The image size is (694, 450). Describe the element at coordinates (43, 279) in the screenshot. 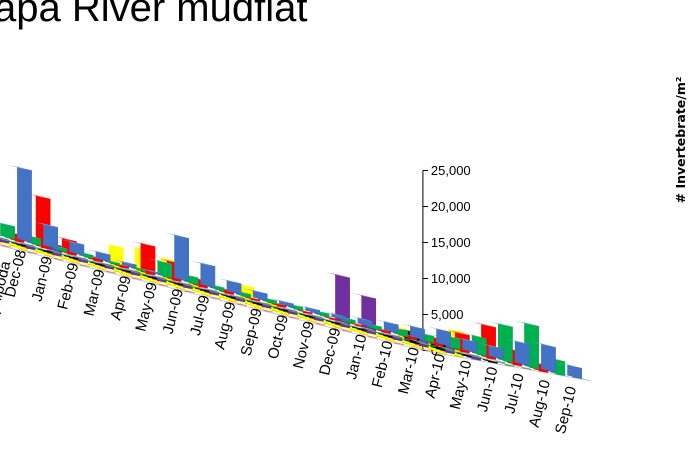

I see `x-tick-label: Jan-09` at that location.